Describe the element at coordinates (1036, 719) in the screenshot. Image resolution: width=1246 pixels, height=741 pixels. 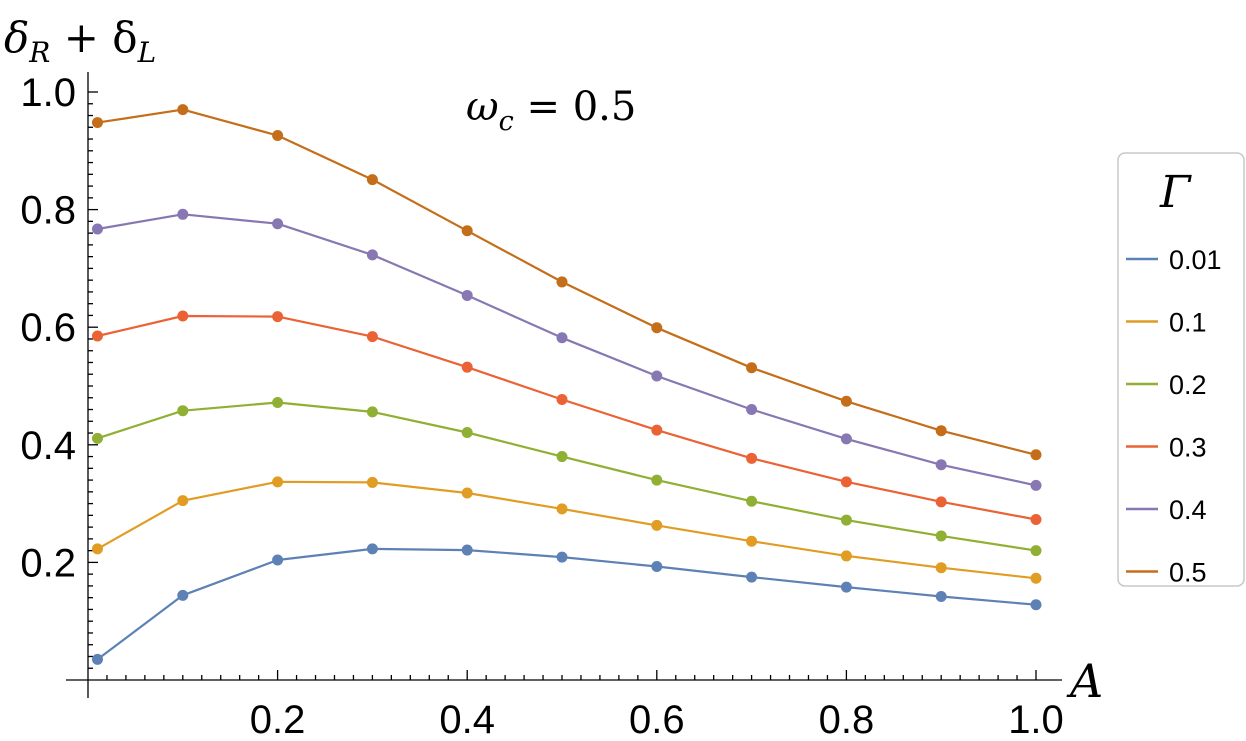
I see `x-tick-label: 1.0` at that location.